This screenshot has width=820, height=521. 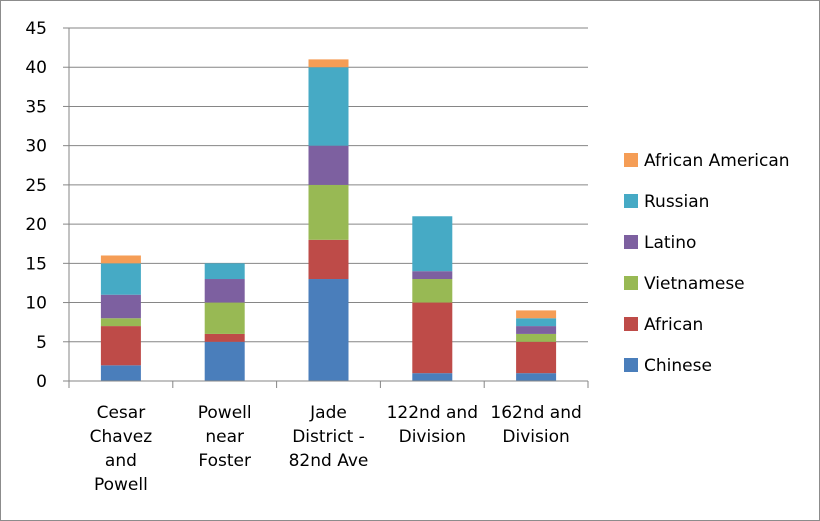 I want to click on legend-label: Vietnamese, so click(x=694, y=284).